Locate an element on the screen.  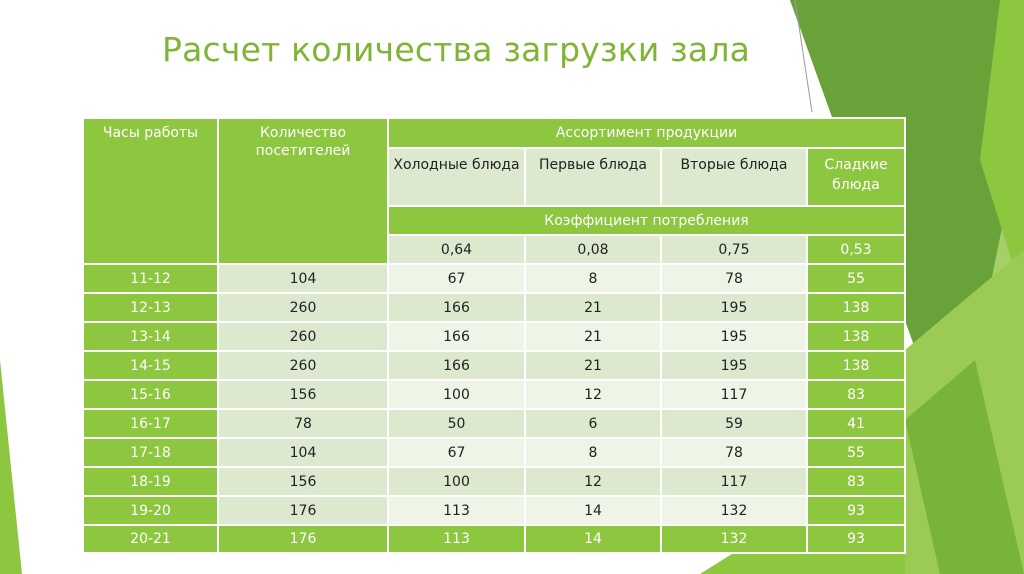
header-hours: Часы работы is located at coordinates (150, 191).